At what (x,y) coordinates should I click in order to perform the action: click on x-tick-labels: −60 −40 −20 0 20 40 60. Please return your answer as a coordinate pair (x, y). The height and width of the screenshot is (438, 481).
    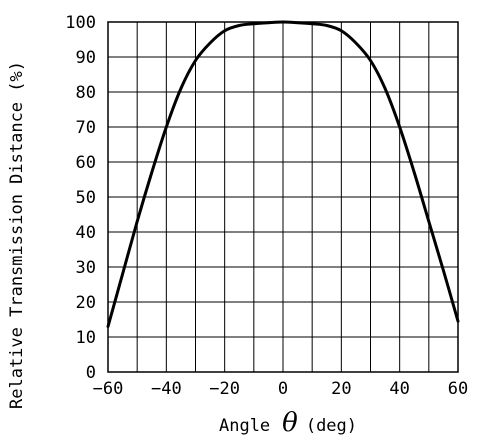
    Looking at the image, I should click on (281, 389).